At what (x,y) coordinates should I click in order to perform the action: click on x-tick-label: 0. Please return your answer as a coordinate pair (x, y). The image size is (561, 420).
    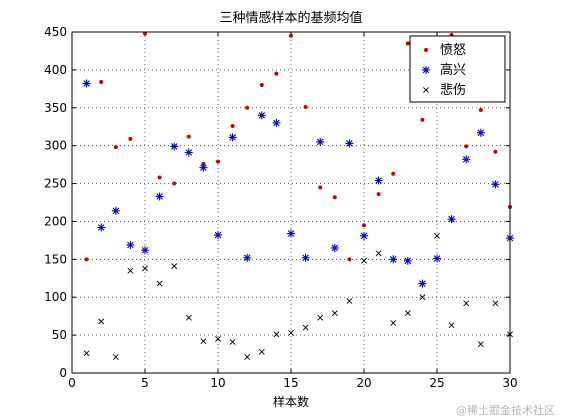
    Looking at the image, I should click on (72, 383).